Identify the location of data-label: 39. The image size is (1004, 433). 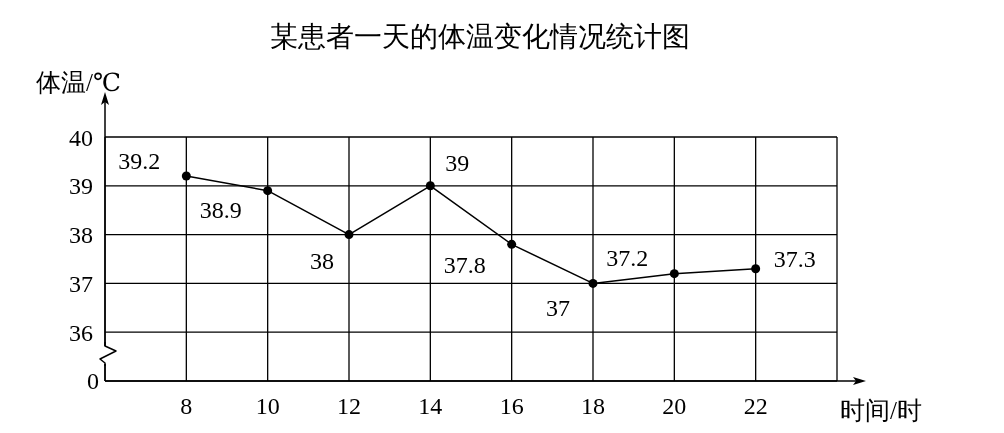
(457, 162).